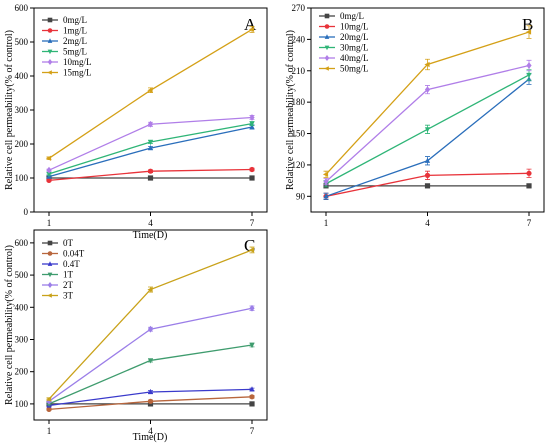  I want to click on panel-b-ytick-label-5: 240, so click(299, 39).